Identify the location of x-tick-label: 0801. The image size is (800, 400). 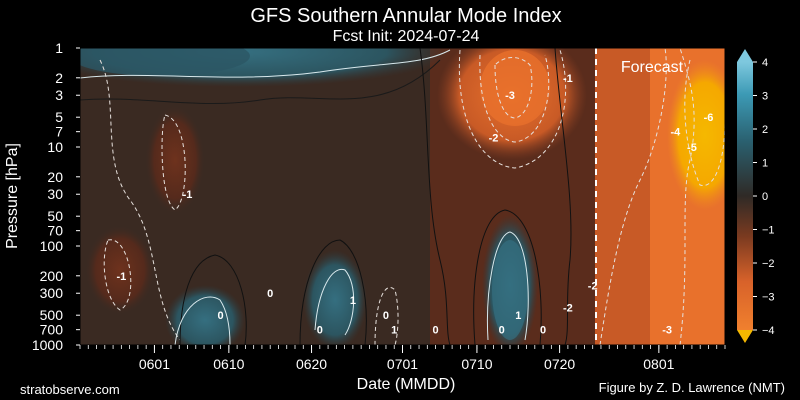
(658, 364).